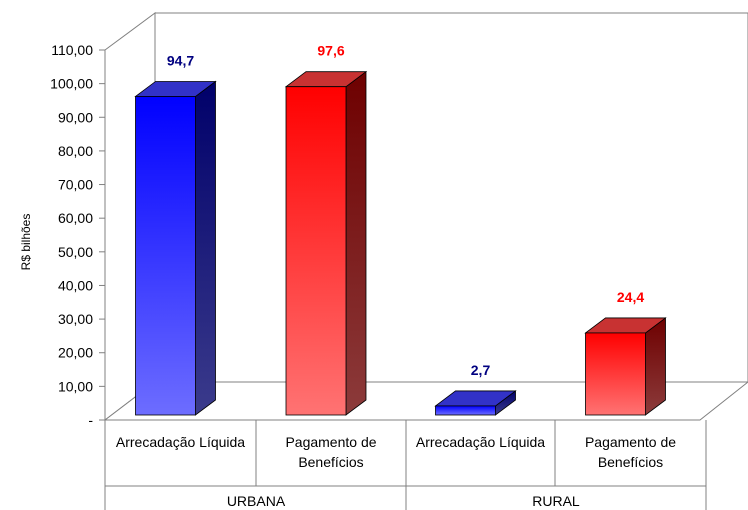 This screenshot has width=748, height=510. Describe the element at coordinates (180, 60) in the screenshot. I see `value-label: 94,7` at that location.